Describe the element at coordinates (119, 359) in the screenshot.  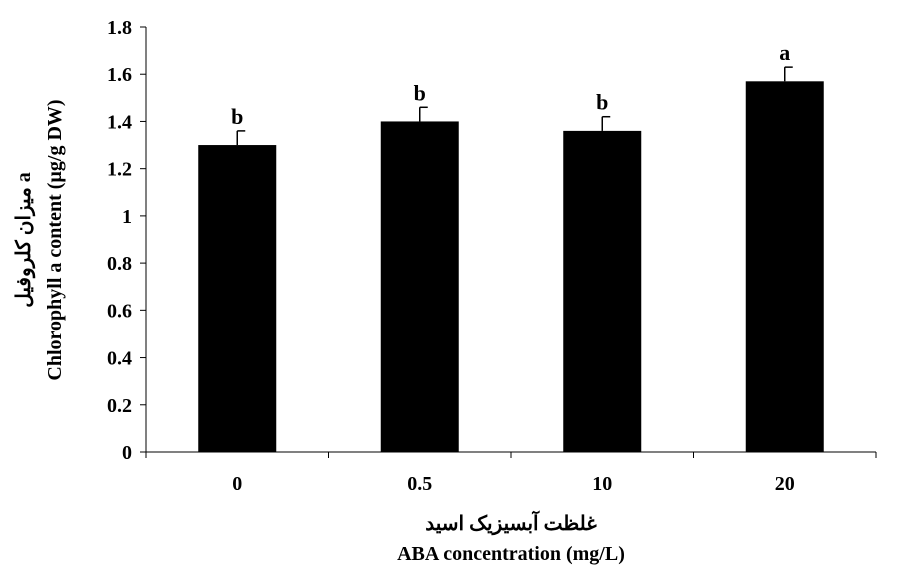
I see `y-tick-label: 0.4` at that location.